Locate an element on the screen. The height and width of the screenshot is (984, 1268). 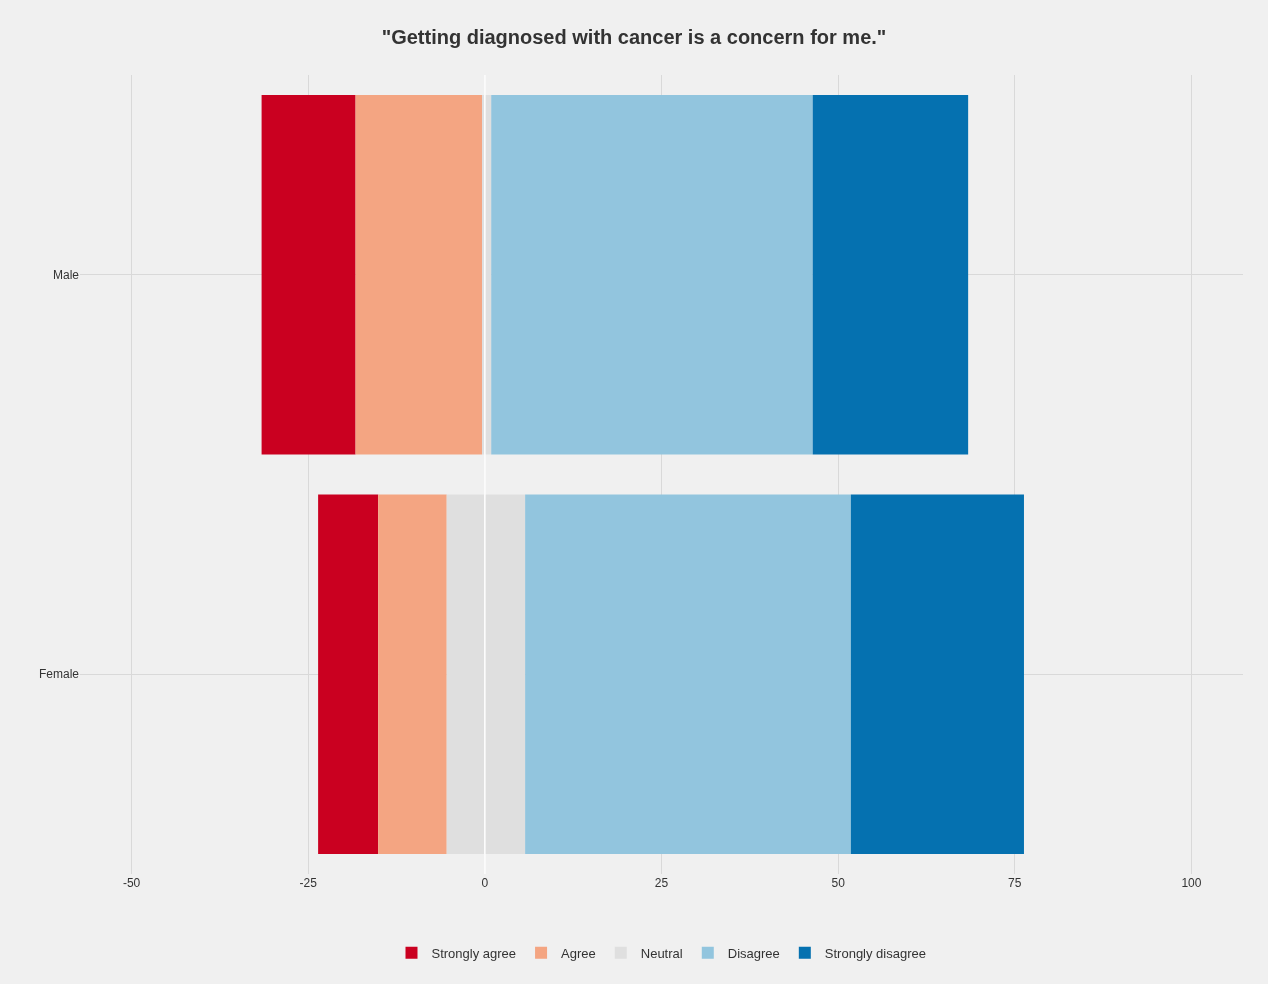
legend-label: Agree is located at coordinates (578, 953).